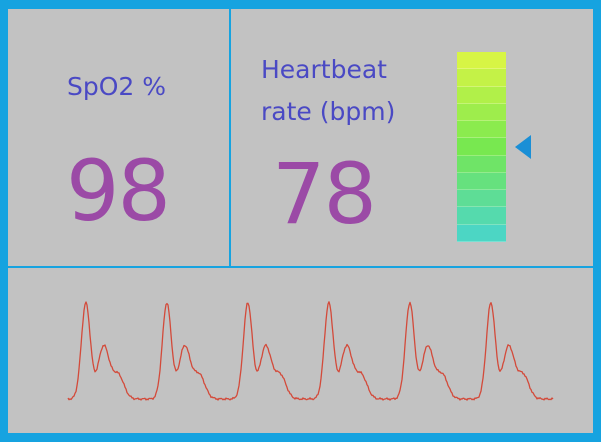  What do you see at coordinates (230, 138) in the screenshot?
I see `vertical-divider` at bounding box center [230, 138].